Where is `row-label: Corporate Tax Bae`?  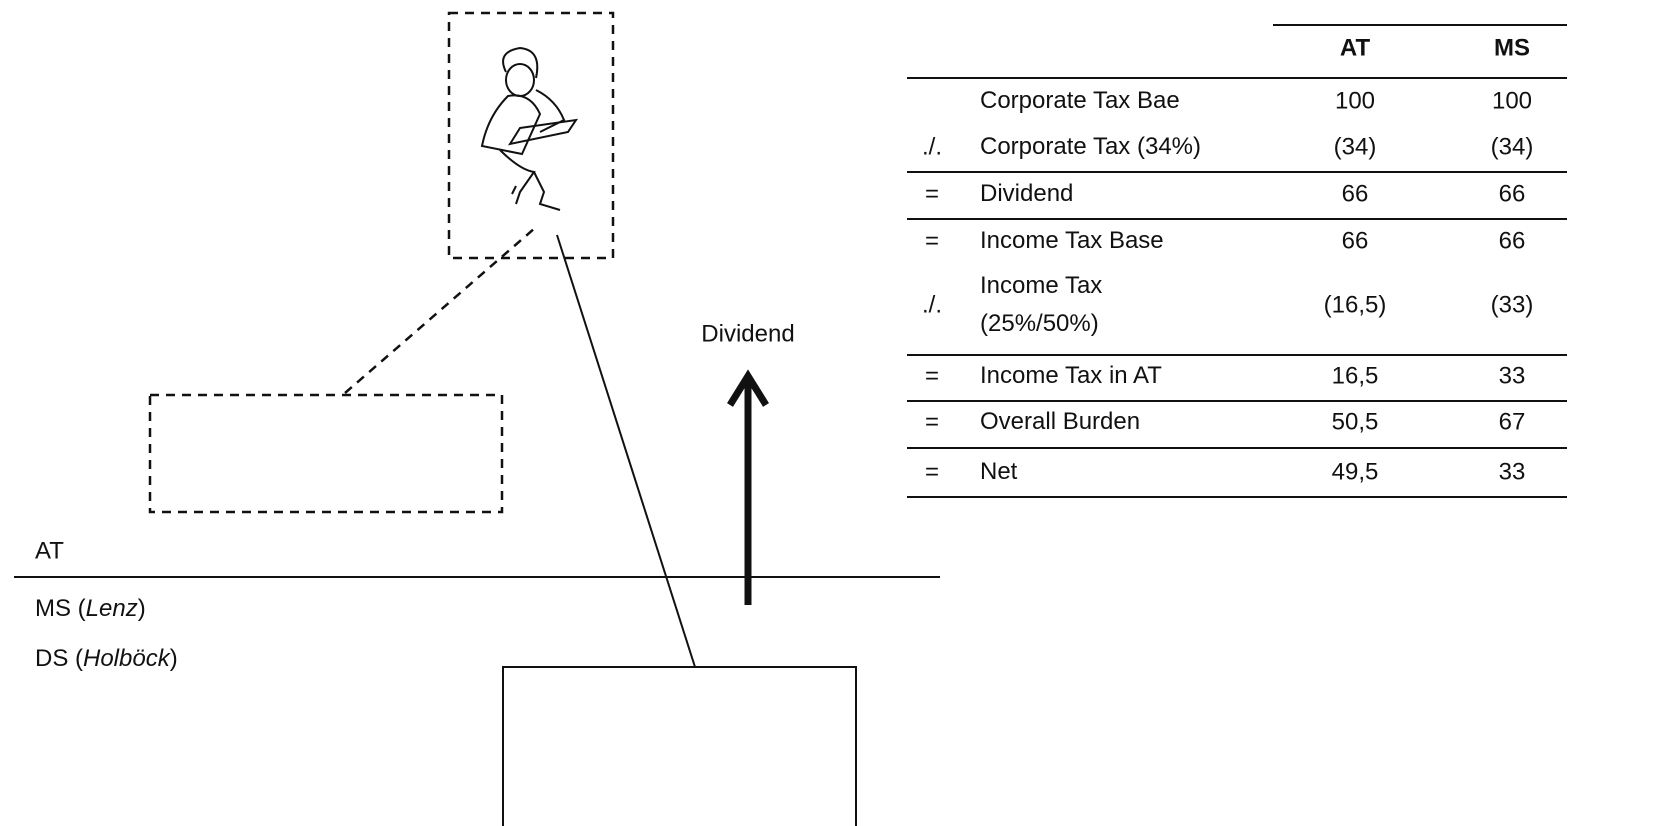
row-label: Corporate Tax Bae is located at coordinates (1080, 100).